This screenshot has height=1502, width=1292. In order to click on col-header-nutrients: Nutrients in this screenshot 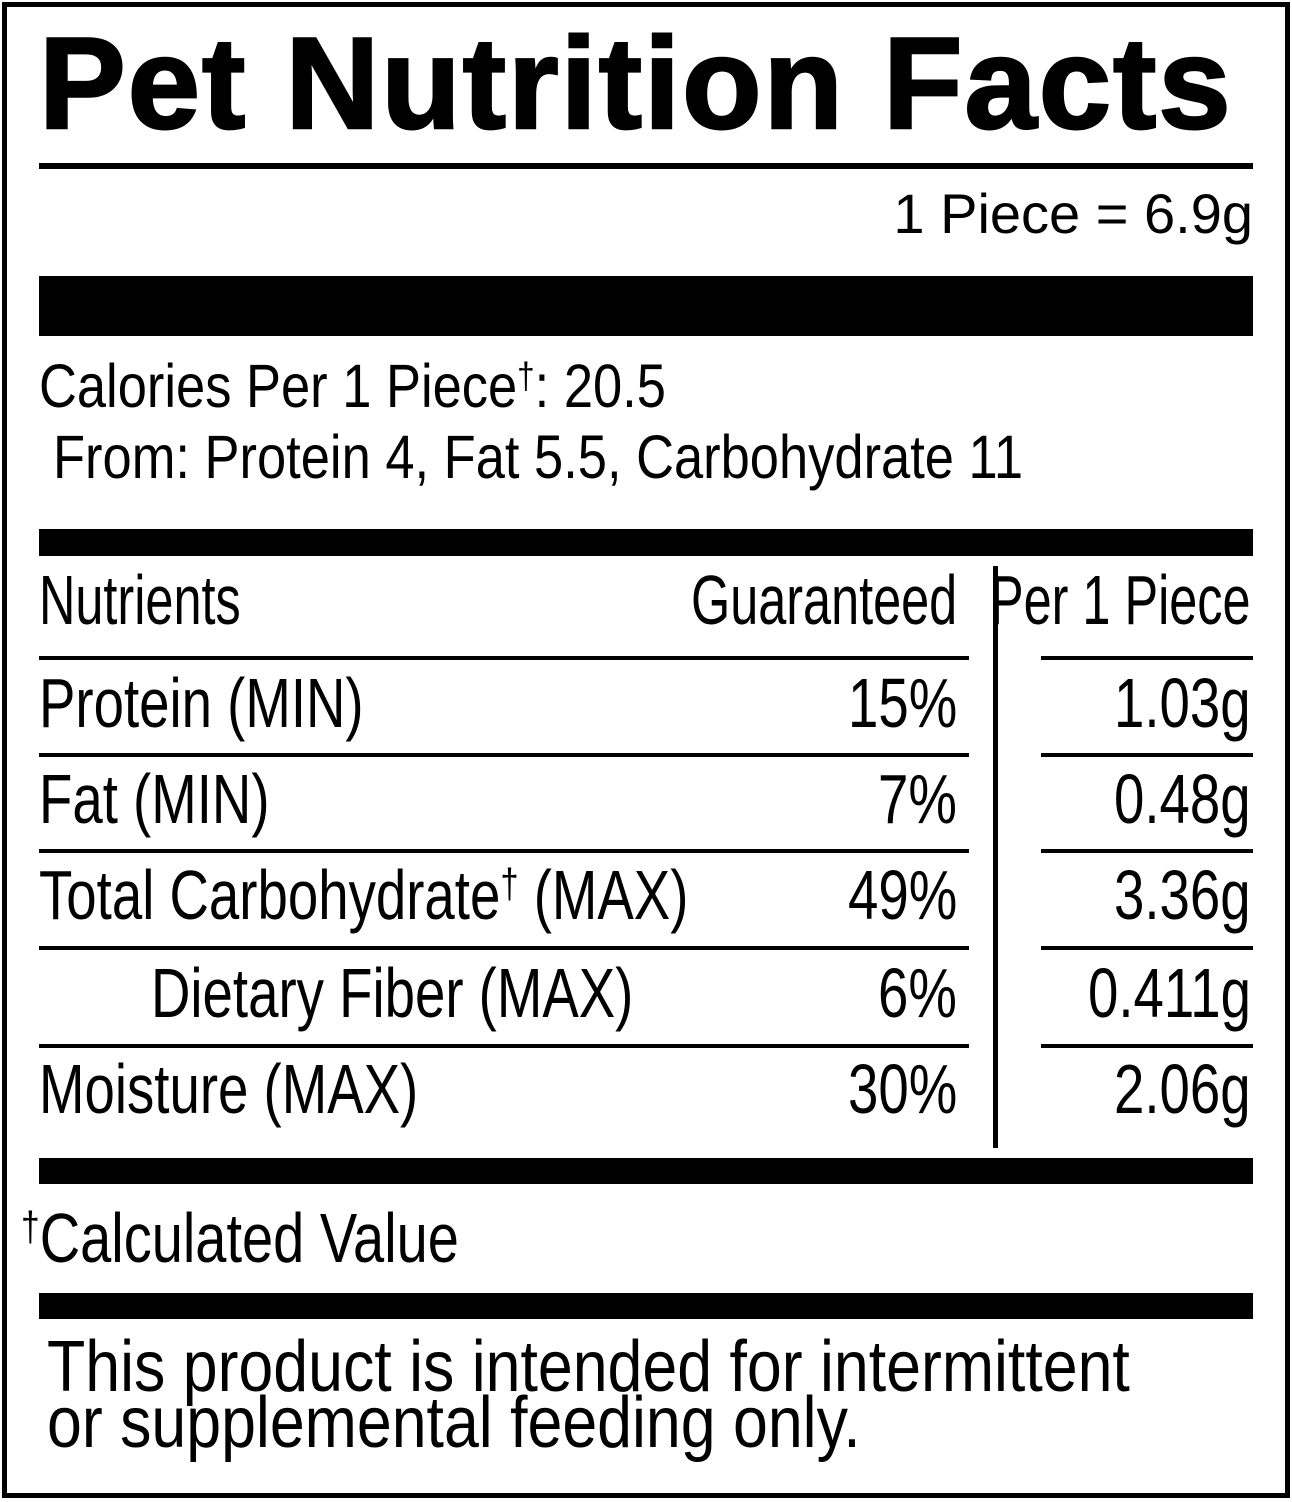, I will do `click(140, 600)`.